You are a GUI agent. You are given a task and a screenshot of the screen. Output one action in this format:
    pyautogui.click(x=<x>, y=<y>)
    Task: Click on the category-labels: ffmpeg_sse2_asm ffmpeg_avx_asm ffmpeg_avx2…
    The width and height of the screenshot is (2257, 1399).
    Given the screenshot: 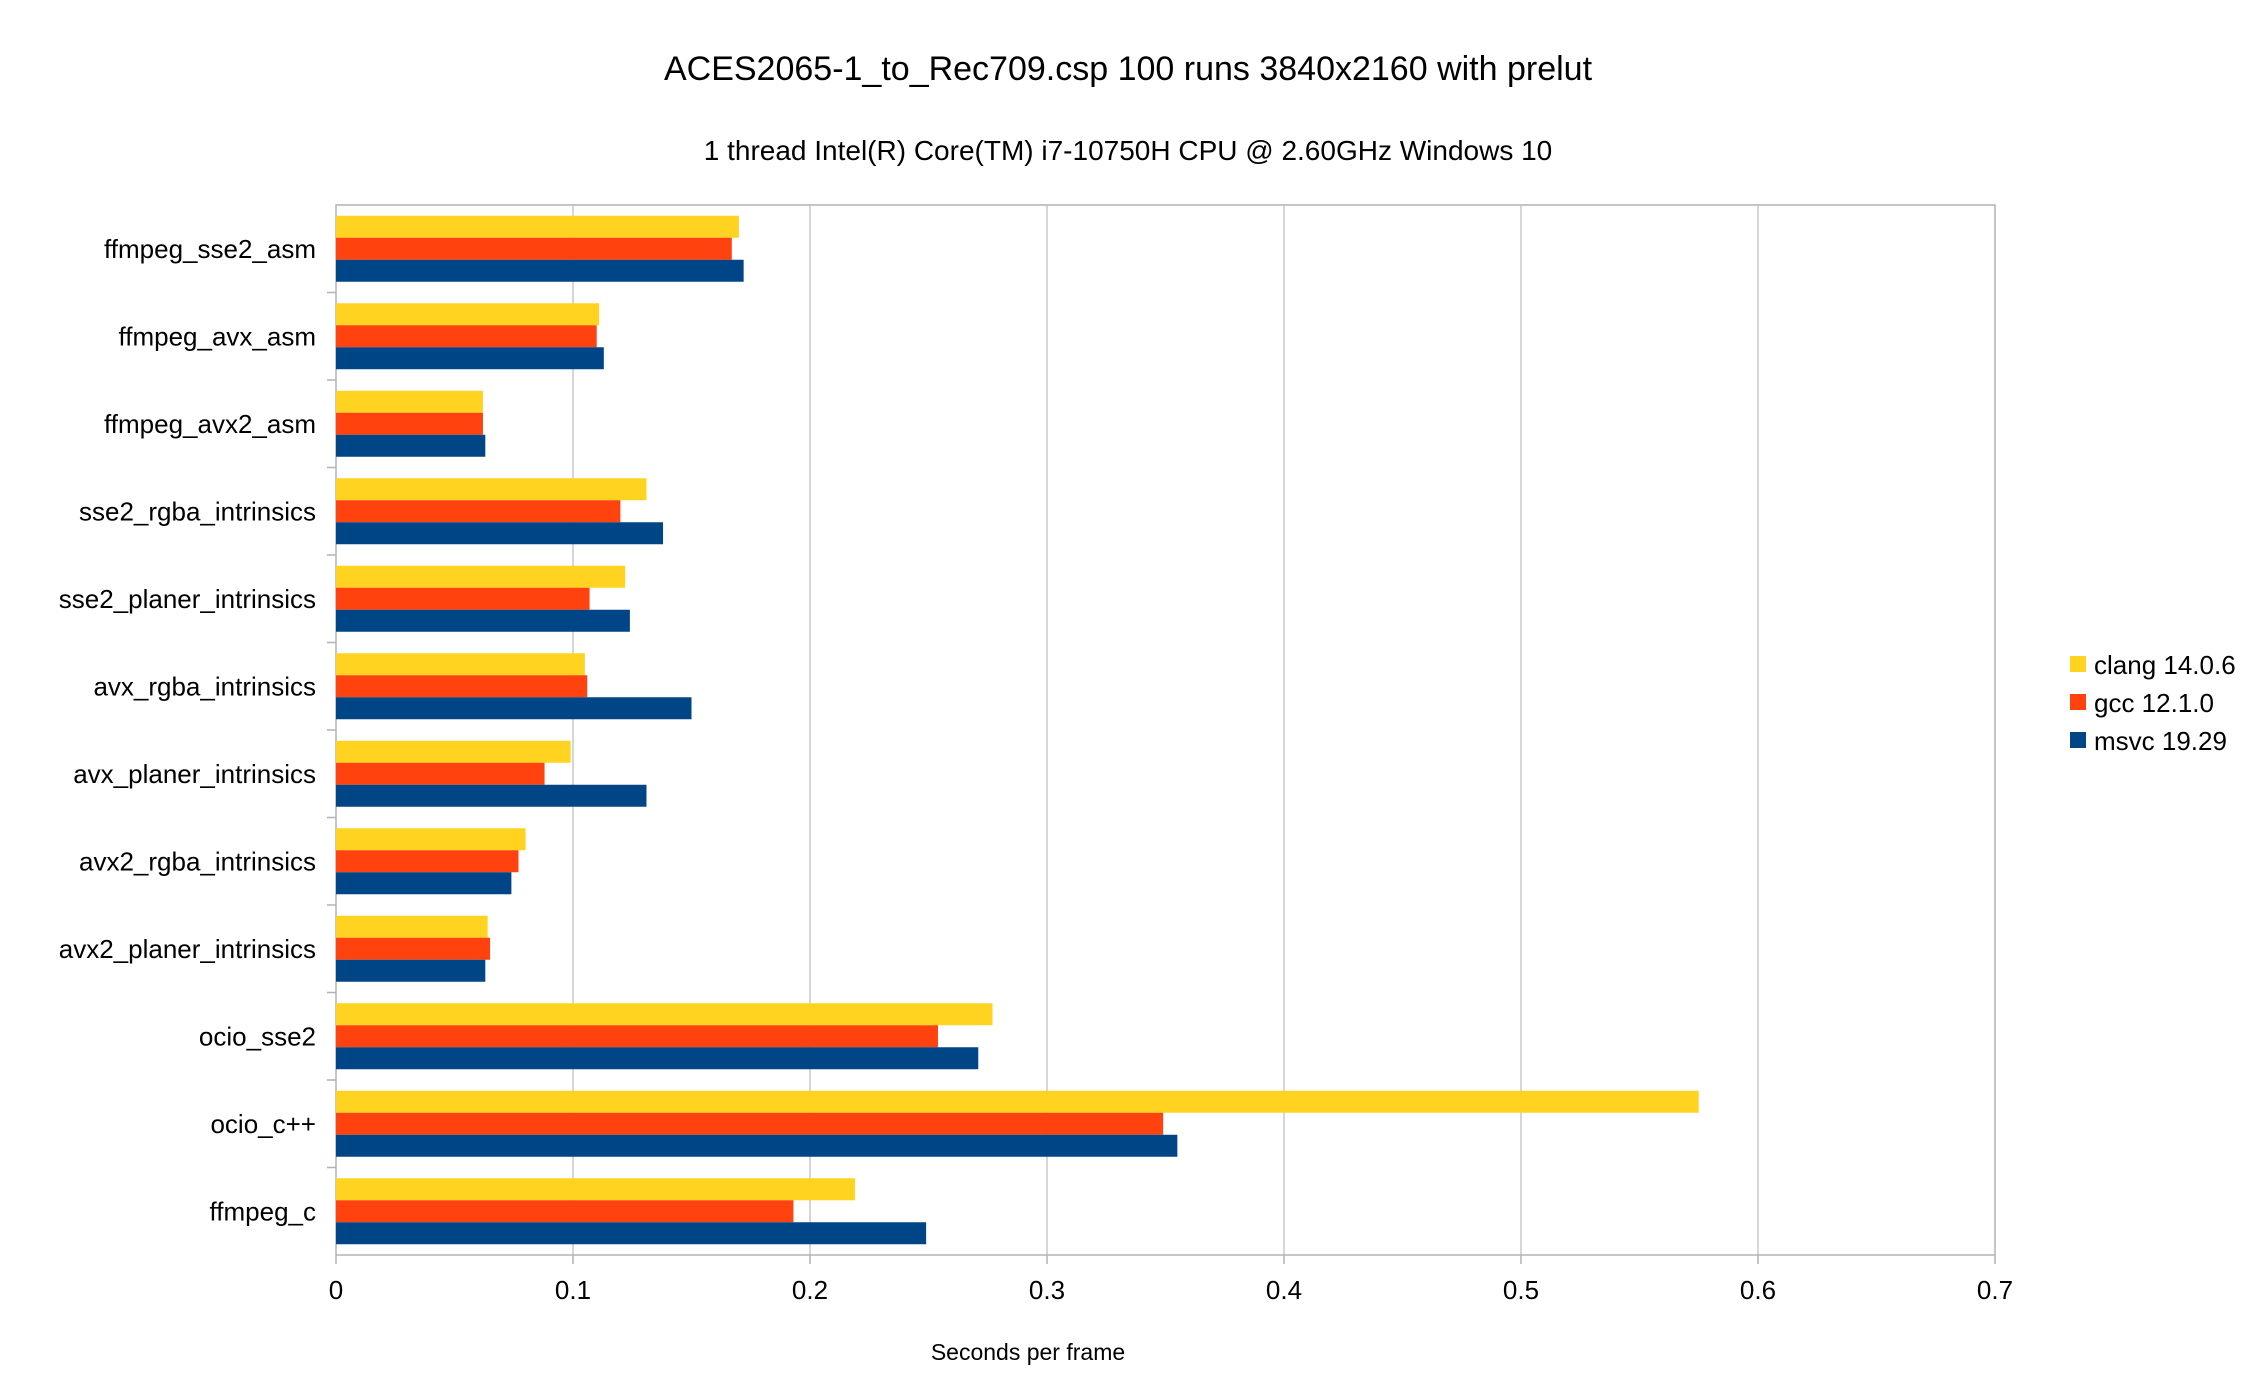 What is the action you would take?
    pyautogui.click(x=187, y=730)
    